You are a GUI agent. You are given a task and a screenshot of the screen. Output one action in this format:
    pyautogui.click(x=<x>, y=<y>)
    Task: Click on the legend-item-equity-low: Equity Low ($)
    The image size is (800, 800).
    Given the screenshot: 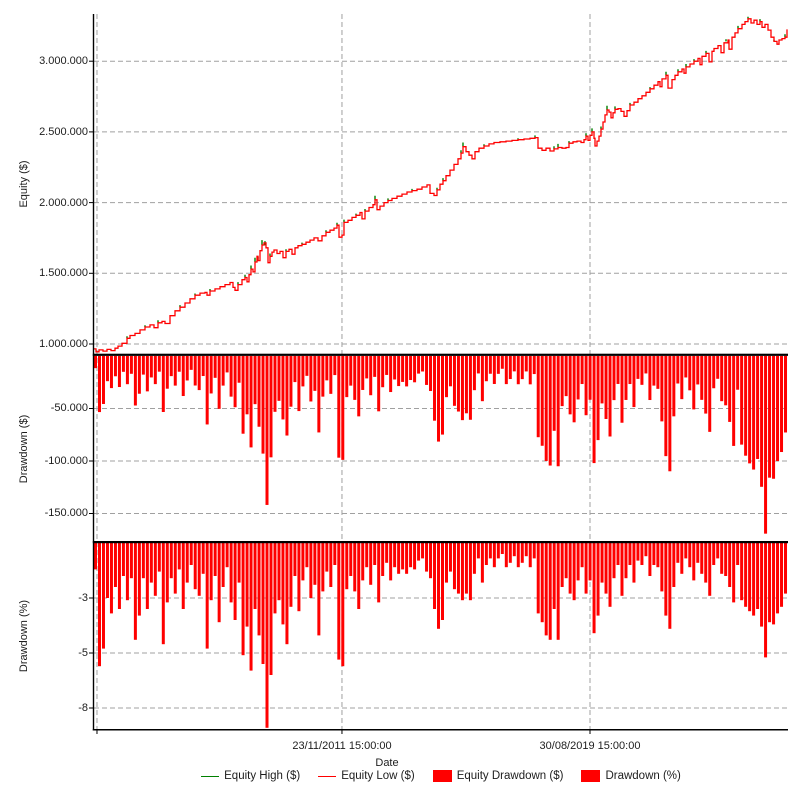 What is the action you would take?
    pyautogui.click(x=366, y=776)
    